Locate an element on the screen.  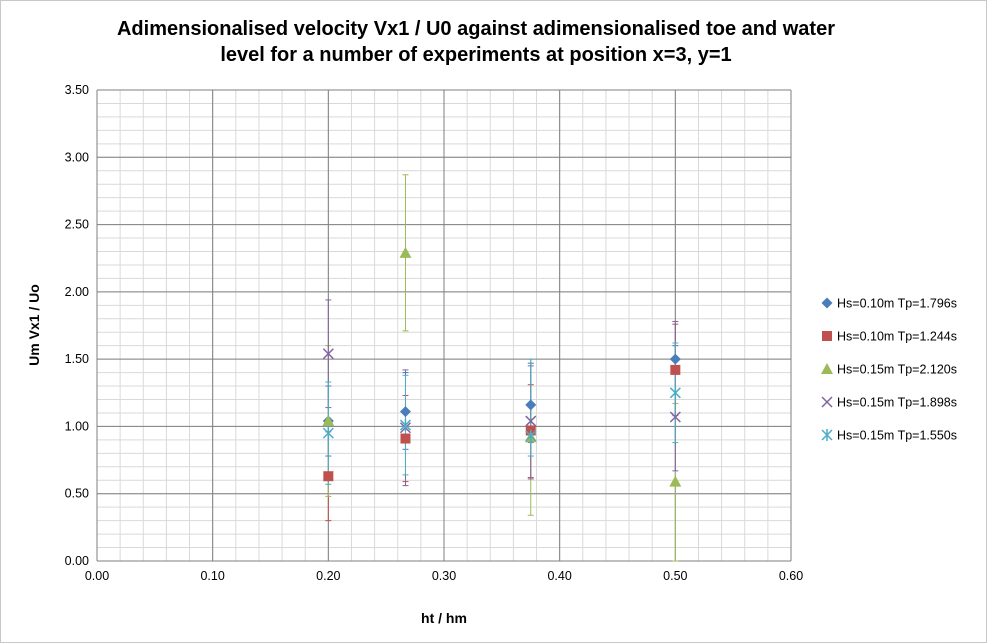
y-axis-title: Um Vx1 / Uo is located at coordinates (34, 325).